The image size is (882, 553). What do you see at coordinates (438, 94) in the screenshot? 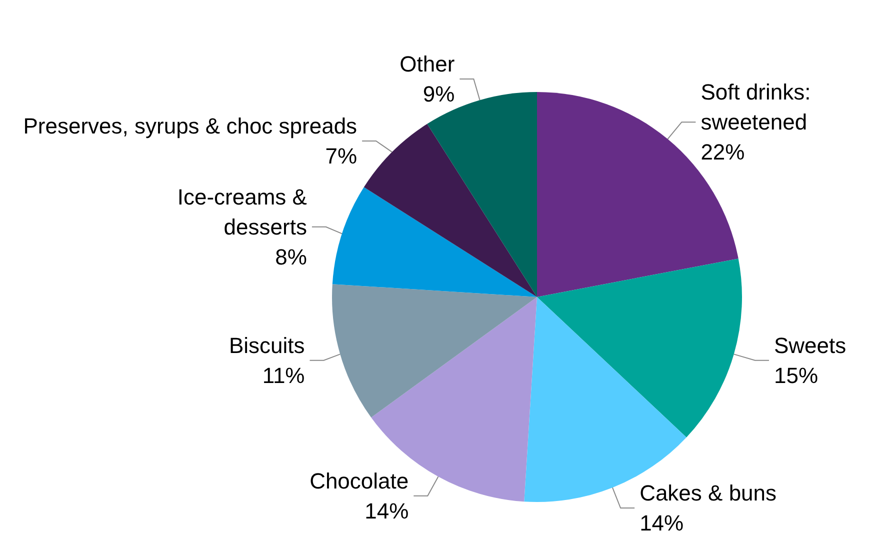
I see `data-label: 9%` at bounding box center [438, 94].